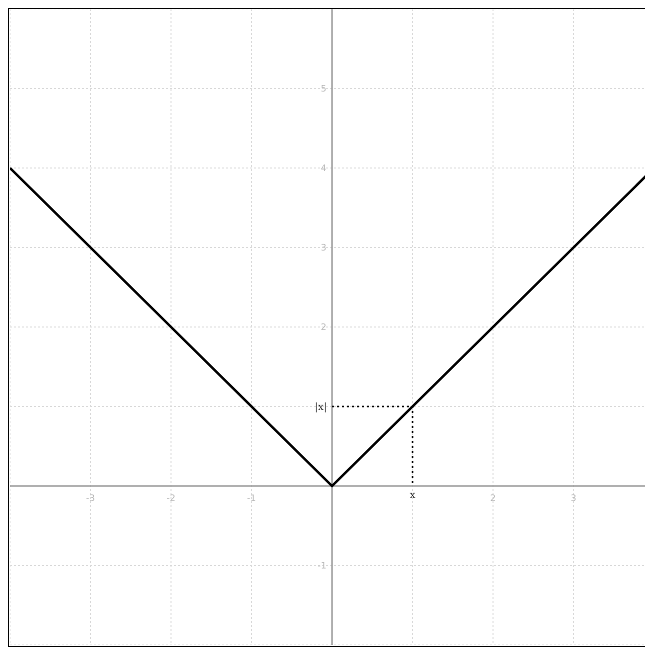  I want to click on y-tick-label: 2, so click(323, 328).